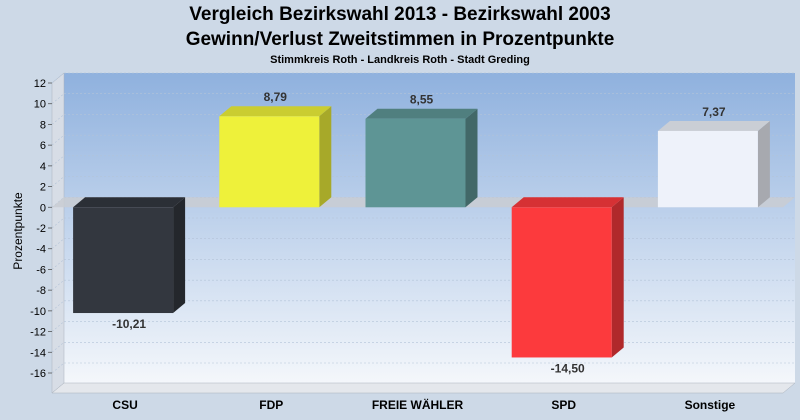  Describe the element at coordinates (40, 105) in the screenshot. I see `y-tick-label: 10` at that location.